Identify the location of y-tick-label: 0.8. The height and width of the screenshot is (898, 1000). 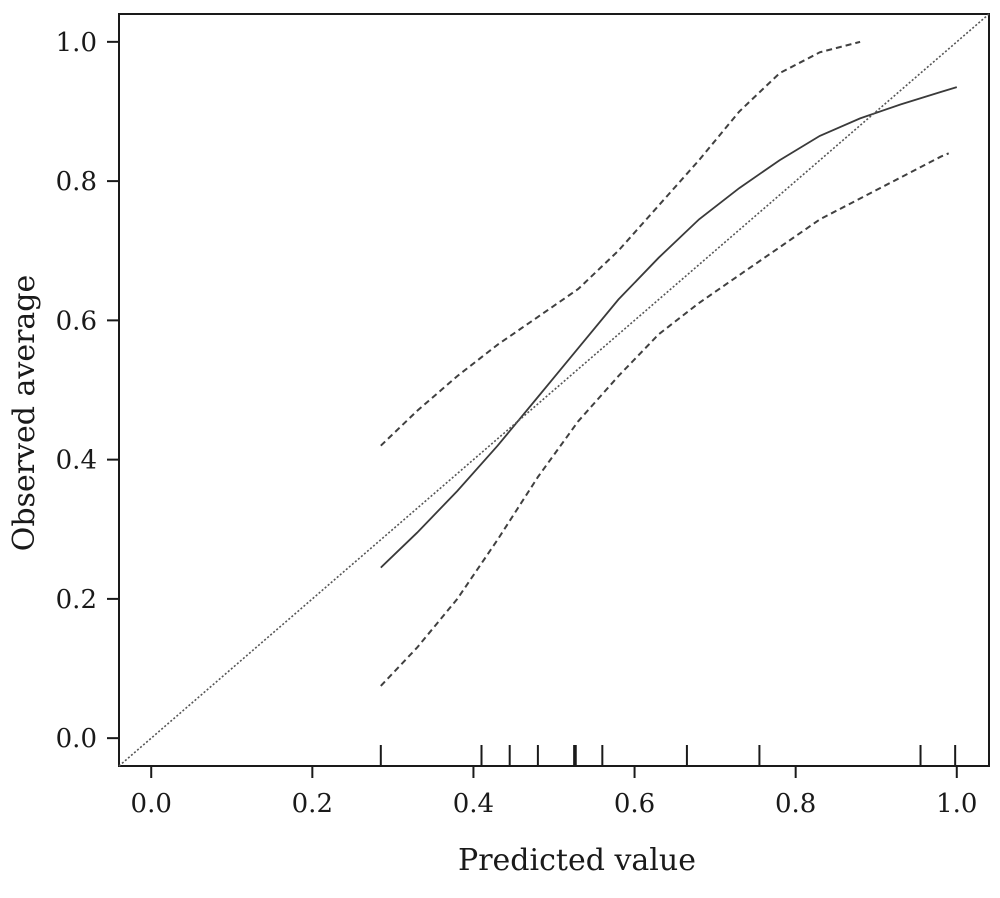
(76, 182).